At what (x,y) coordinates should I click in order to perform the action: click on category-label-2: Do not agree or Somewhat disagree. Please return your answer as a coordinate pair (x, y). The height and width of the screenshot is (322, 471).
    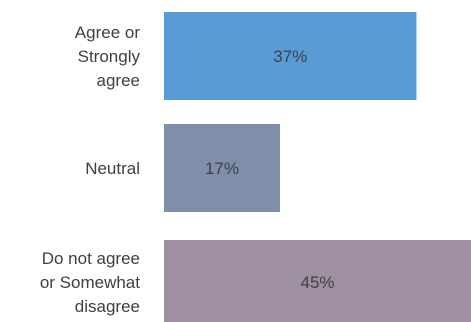
    Looking at the image, I should click on (90, 282).